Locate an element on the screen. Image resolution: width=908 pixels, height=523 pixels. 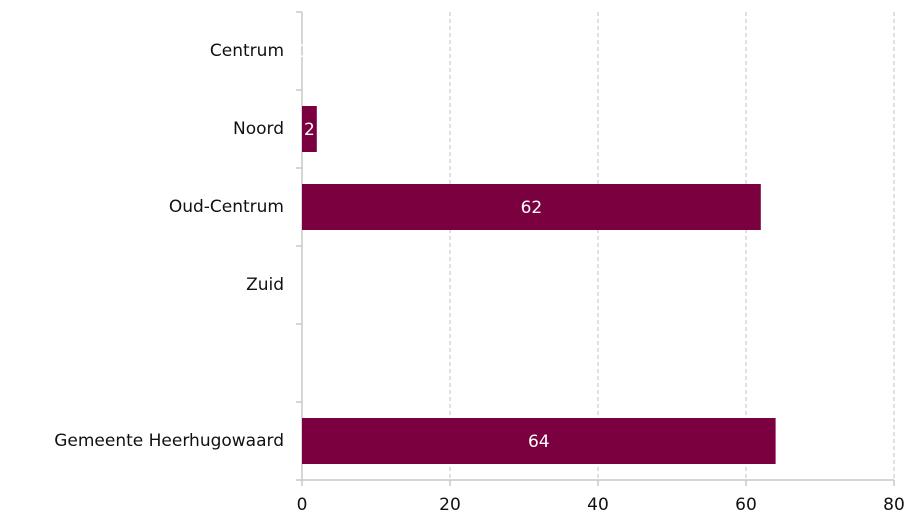
x-tick-label: 60 is located at coordinates (746, 505).